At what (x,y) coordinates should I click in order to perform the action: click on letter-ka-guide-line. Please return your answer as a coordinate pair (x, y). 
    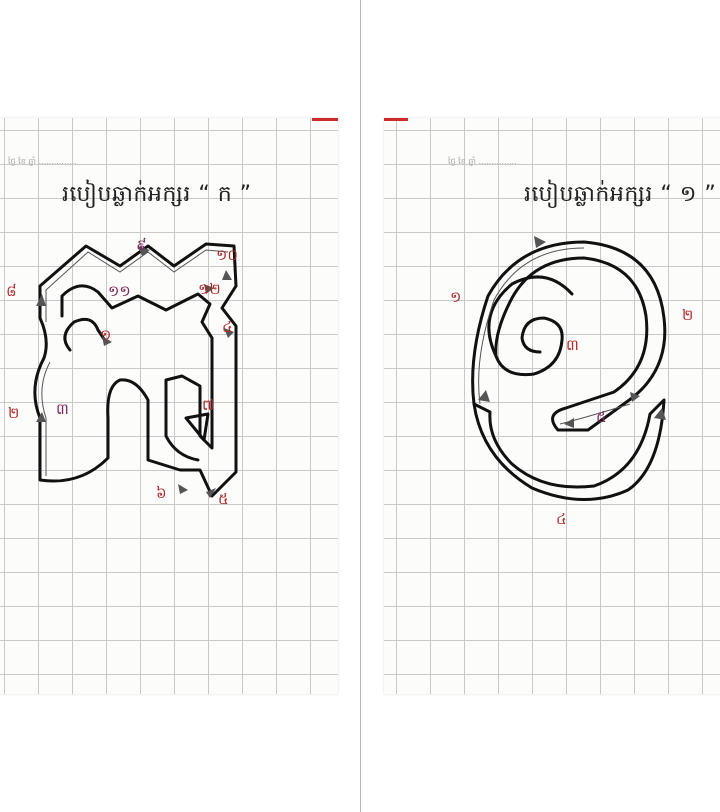
    Looking at the image, I should click on (137, 285).